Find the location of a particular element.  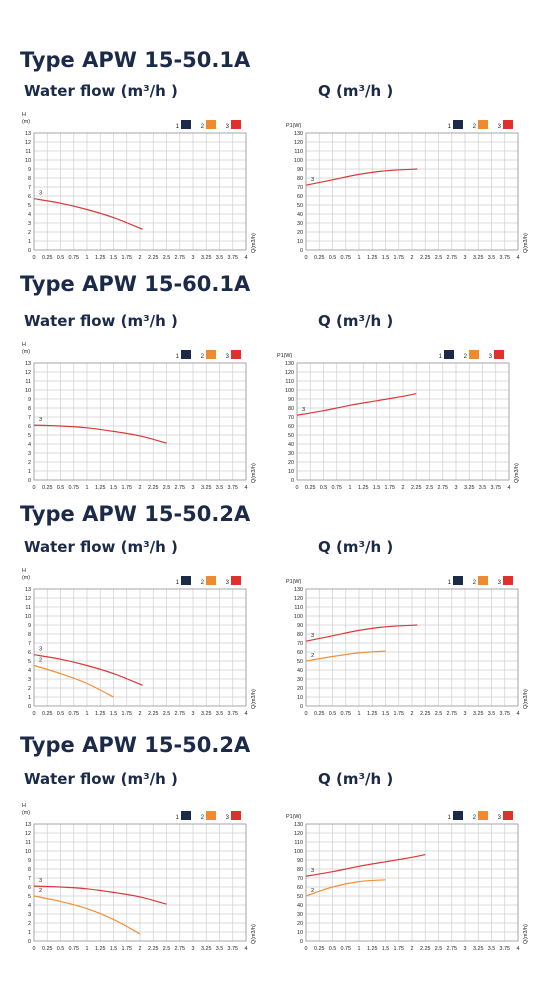

x-tick-label: 1 is located at coordinates (359, 714).